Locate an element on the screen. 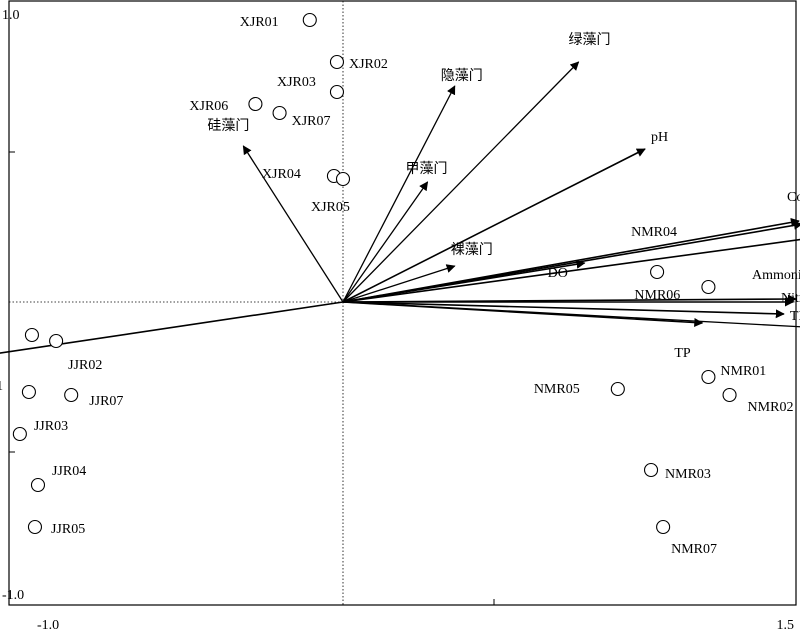 The height and width of the screenshot is (634, 800). site-label: JJR01 is located at coordinates (1, 386).